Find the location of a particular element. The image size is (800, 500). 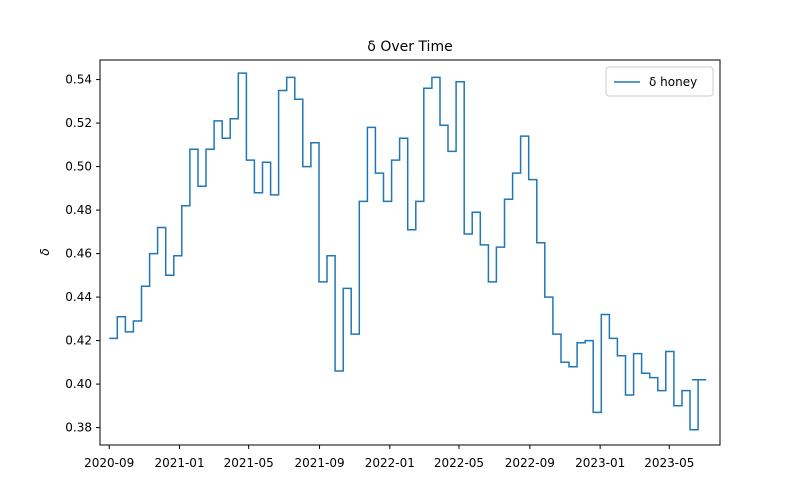

x-tick-label: 2023-01 is located at coordinates (600, 463).